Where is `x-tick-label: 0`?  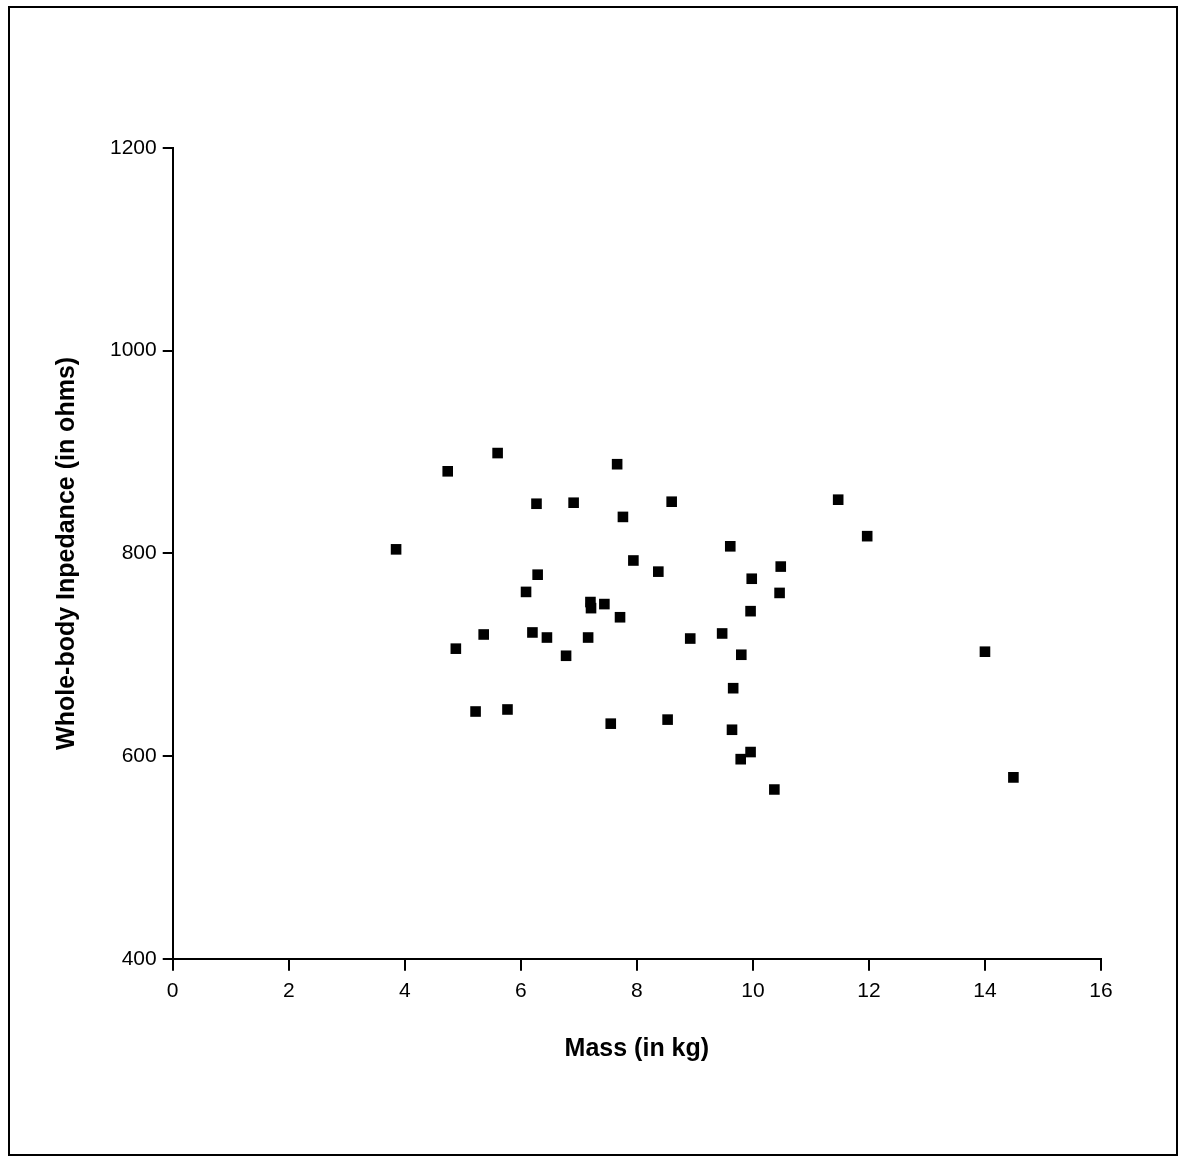
x-tick-label: 0 is located at coordinates (172, 990).